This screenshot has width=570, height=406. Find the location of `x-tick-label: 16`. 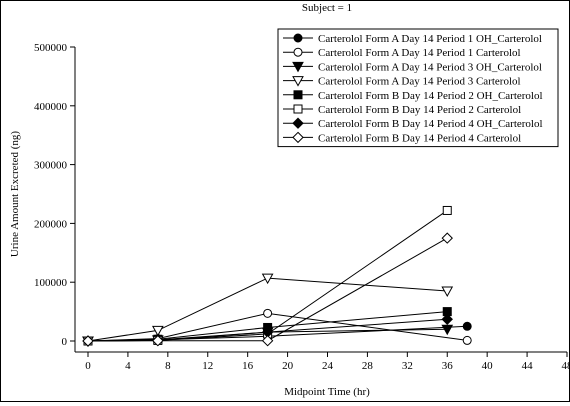

x-tick-label: 16 is located at coordinates (248, 366).